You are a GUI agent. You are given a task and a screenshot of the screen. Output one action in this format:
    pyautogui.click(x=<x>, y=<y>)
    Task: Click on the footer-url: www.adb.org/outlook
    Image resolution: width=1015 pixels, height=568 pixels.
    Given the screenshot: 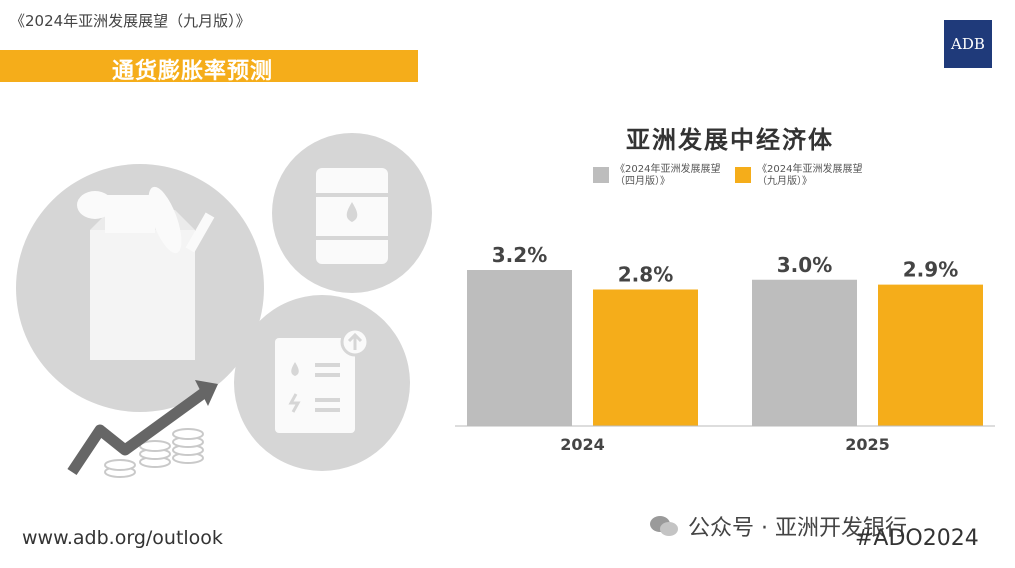 What is the action you would take?
    pyautogui.click(x=122, y=538)
    